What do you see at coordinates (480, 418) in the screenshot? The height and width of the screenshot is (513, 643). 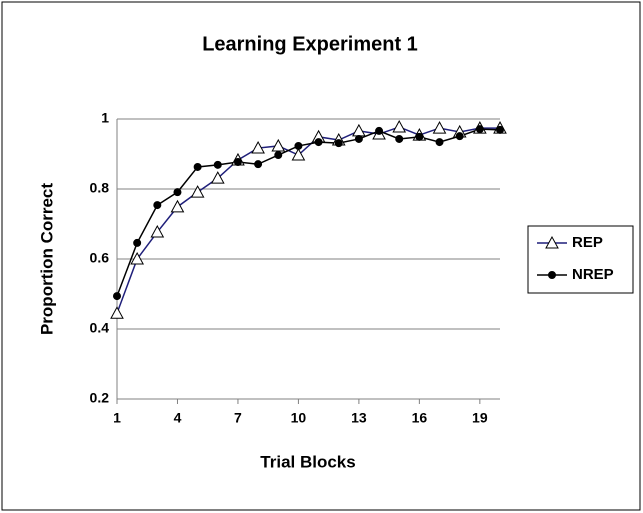 I see `x-tick-label: 19` at bounding box center [480, 418].